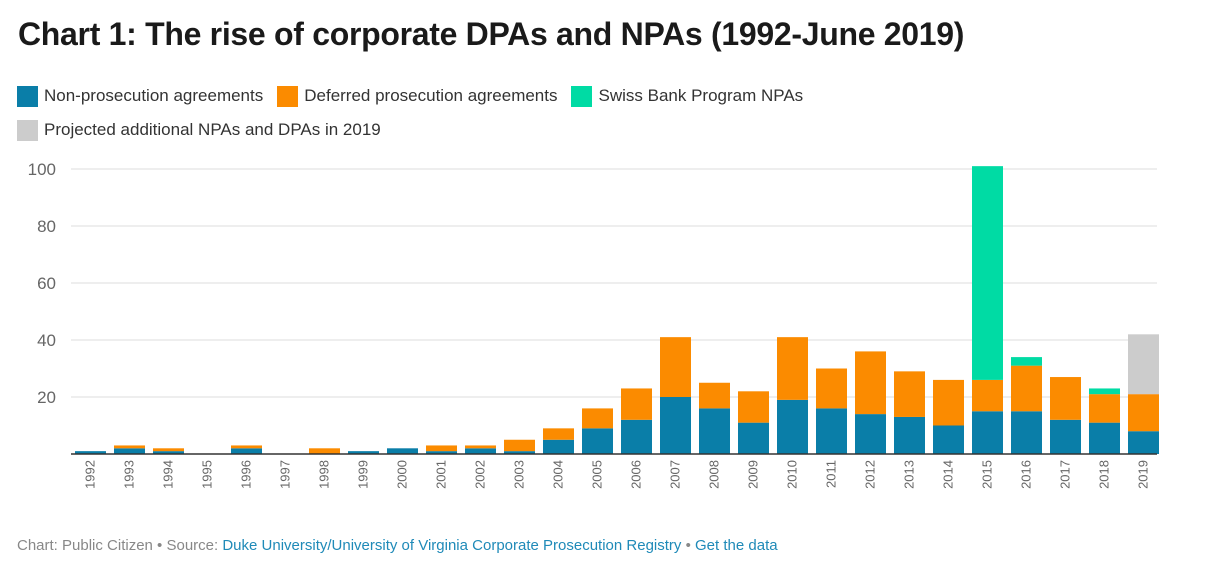 The height and width of the screenshot is (564, 1219). What do you see at coordinates (582, 96) in the screenshot?
I see `legend-swatch-swiss` at bounding box center [582, 96].